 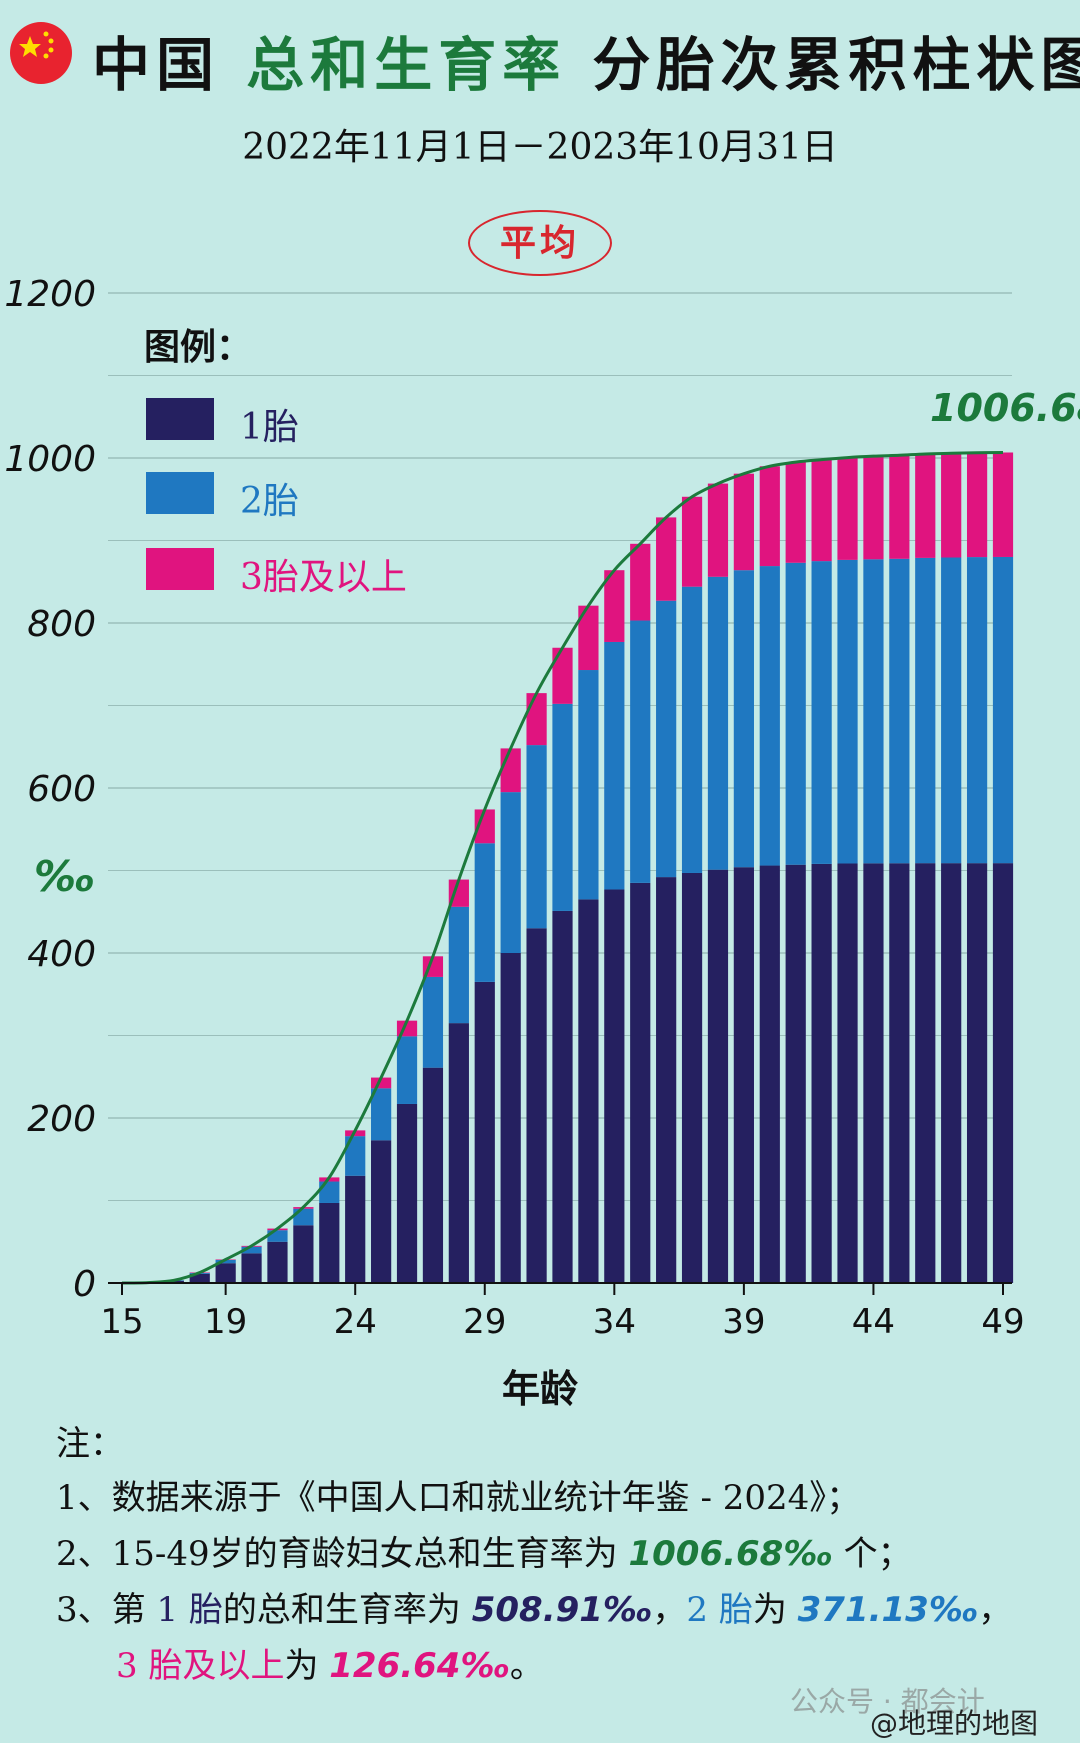 What do you see at coordinates (50, 459) in the screenshot?
I see `y-tick-label: 1000` at bounding box center [50, 459].